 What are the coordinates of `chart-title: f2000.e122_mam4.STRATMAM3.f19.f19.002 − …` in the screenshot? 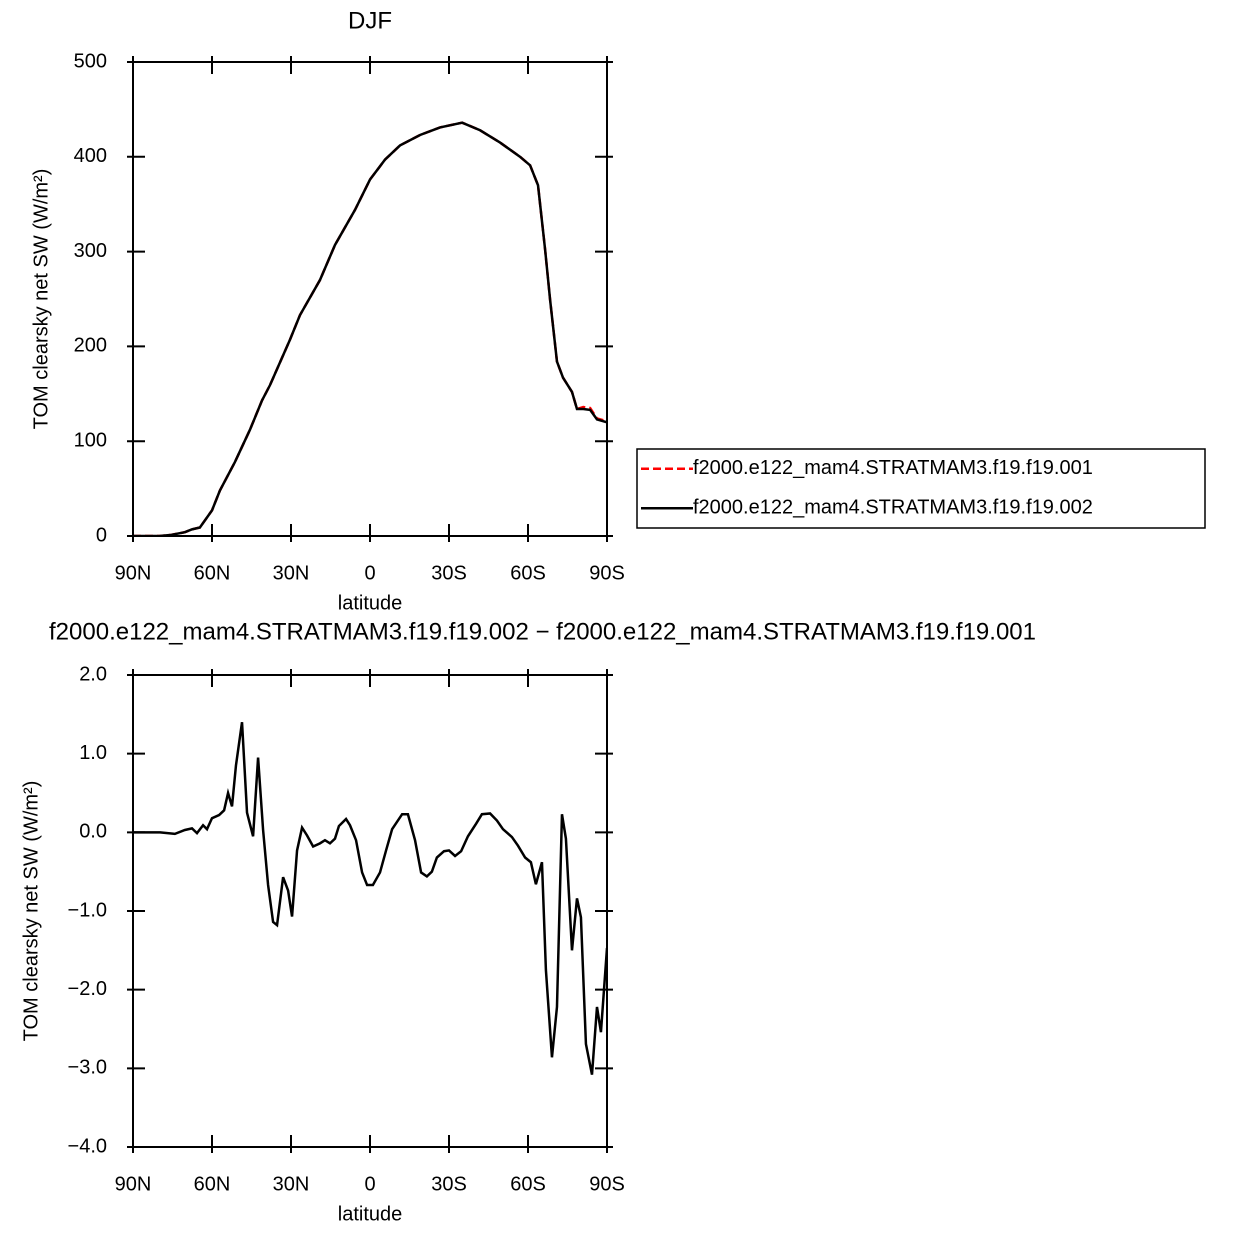 It's located at (542, 631).